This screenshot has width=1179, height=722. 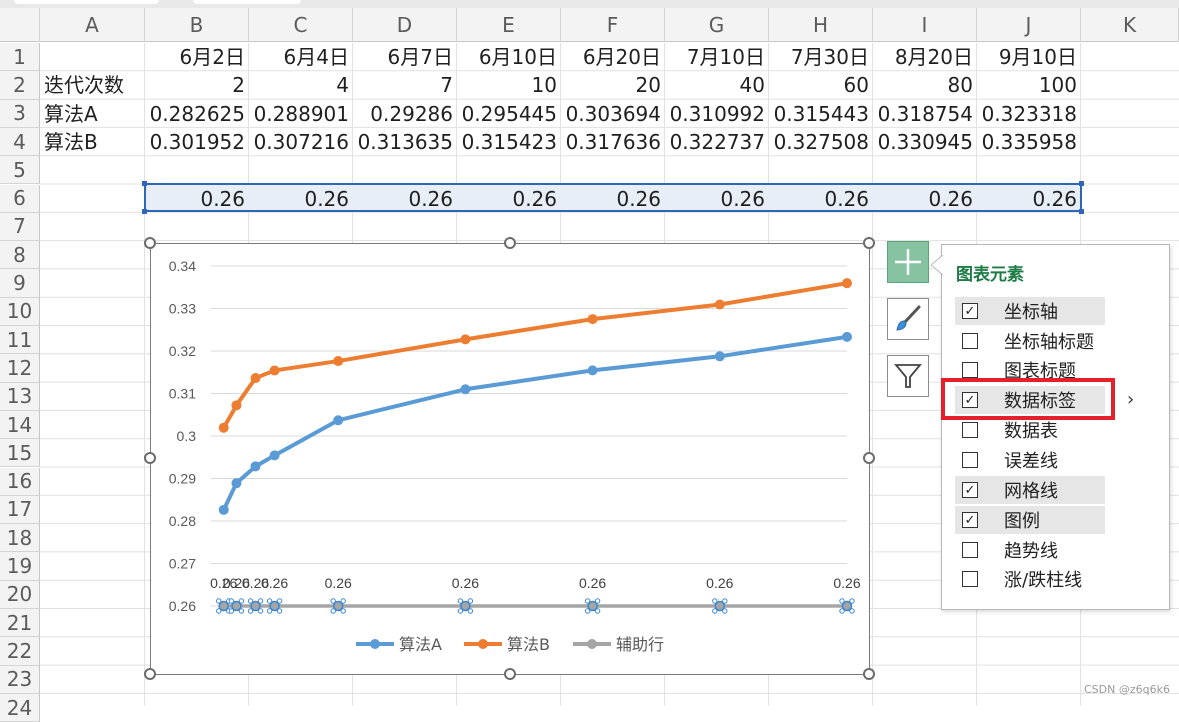 I want to click on chart-resize-handle-br, so click(x=869, y=674).